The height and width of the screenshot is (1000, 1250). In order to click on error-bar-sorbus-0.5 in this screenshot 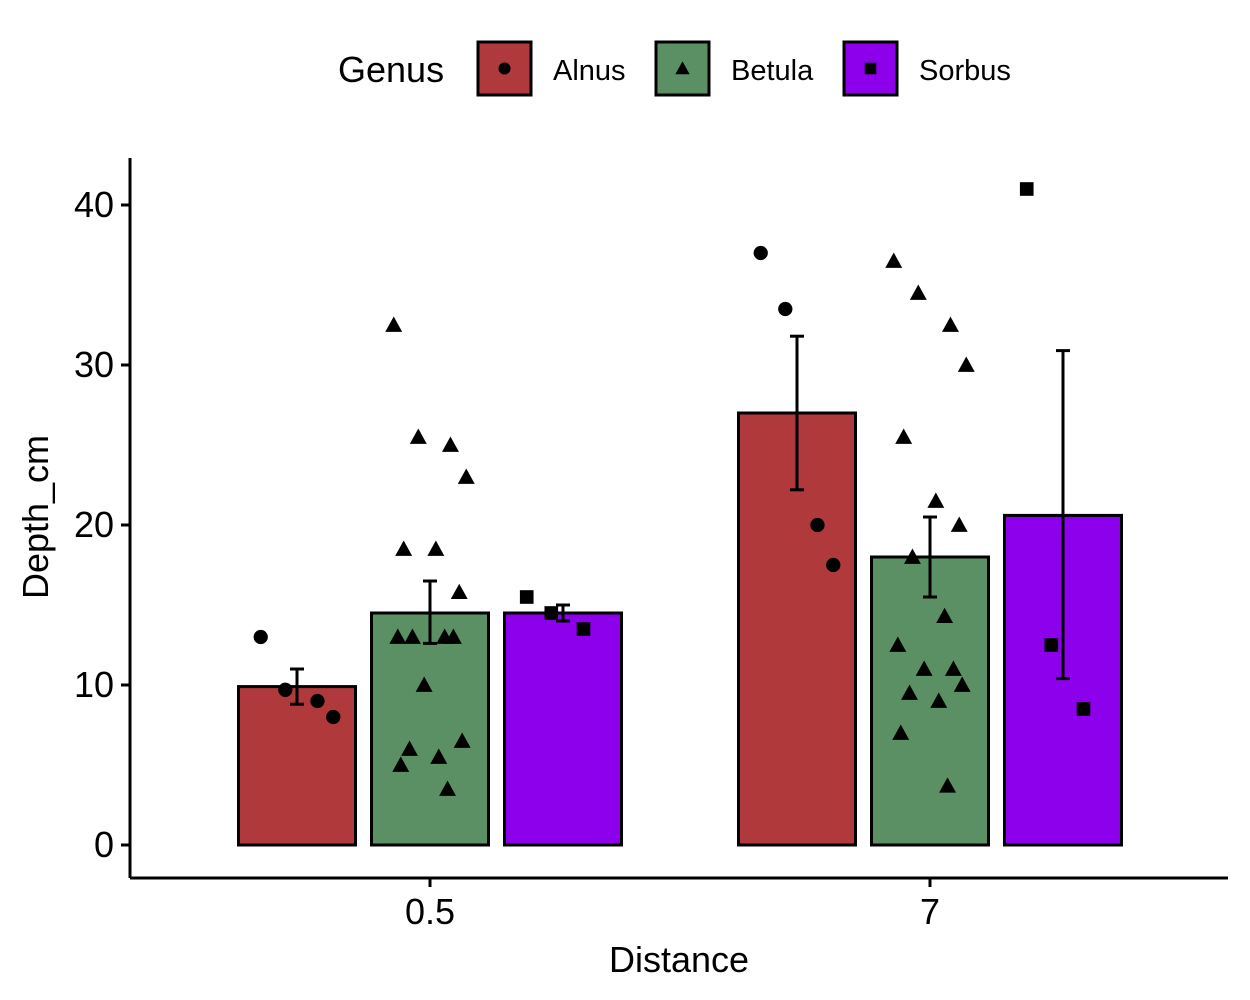, I will do `click(563, 613)`.